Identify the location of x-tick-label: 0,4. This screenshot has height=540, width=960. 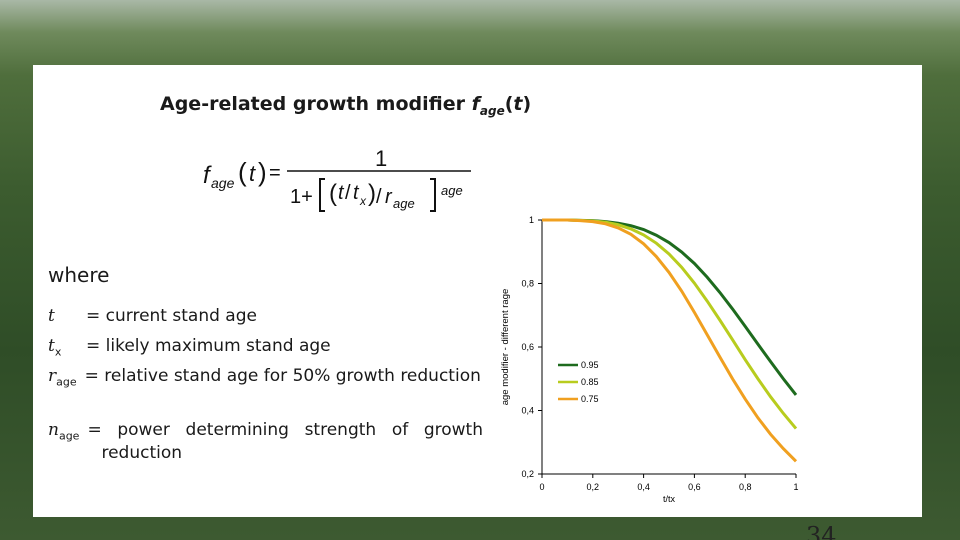
(643, 487).